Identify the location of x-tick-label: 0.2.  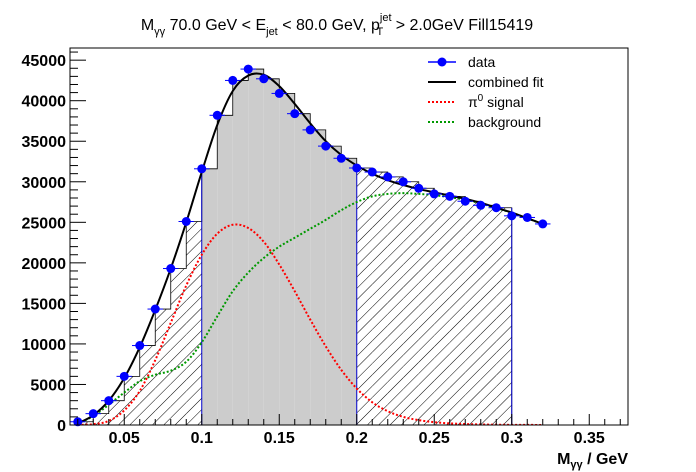
(357, 438).